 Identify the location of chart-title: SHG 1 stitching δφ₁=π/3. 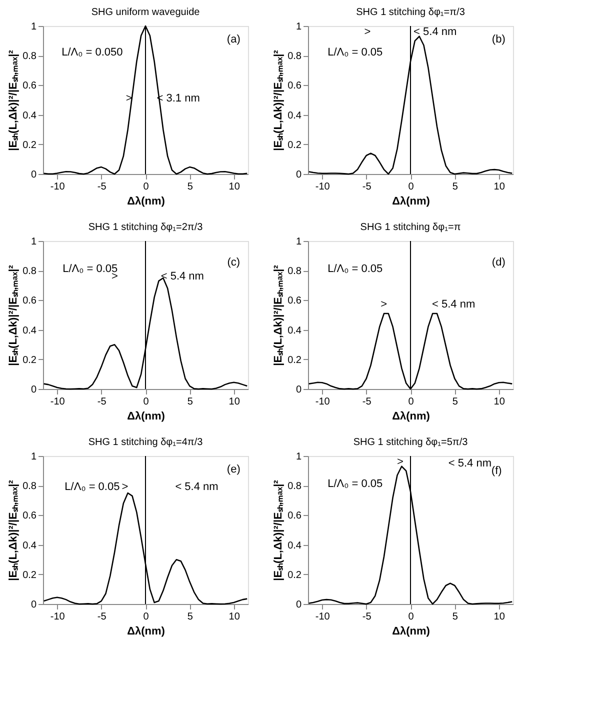
(411, 12).